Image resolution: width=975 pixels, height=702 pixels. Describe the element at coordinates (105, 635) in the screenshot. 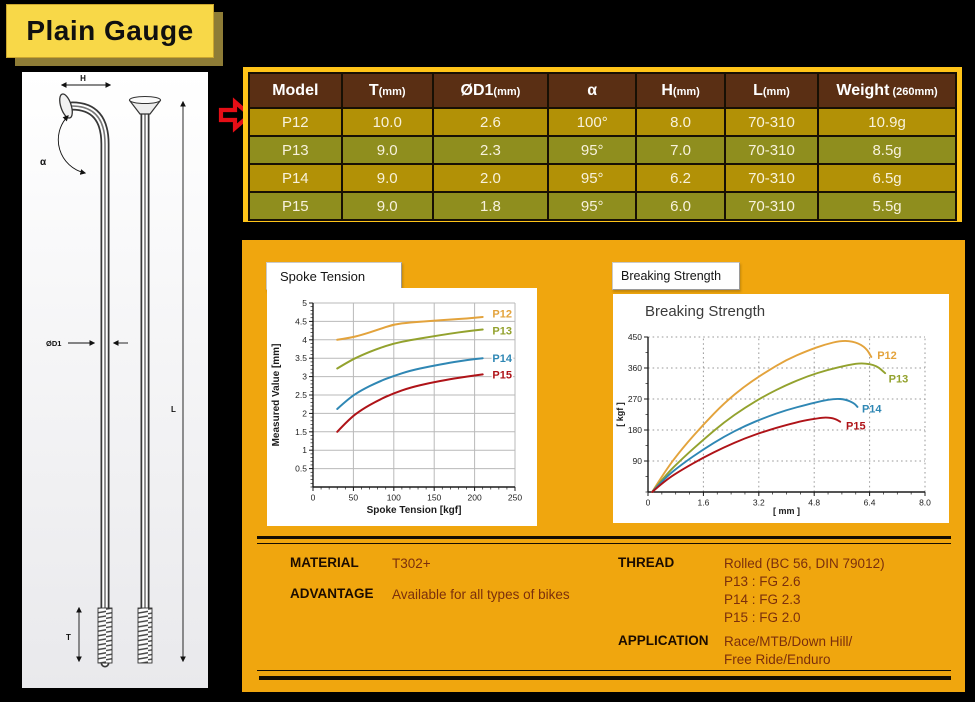

I see `thread-section-left` at that location.